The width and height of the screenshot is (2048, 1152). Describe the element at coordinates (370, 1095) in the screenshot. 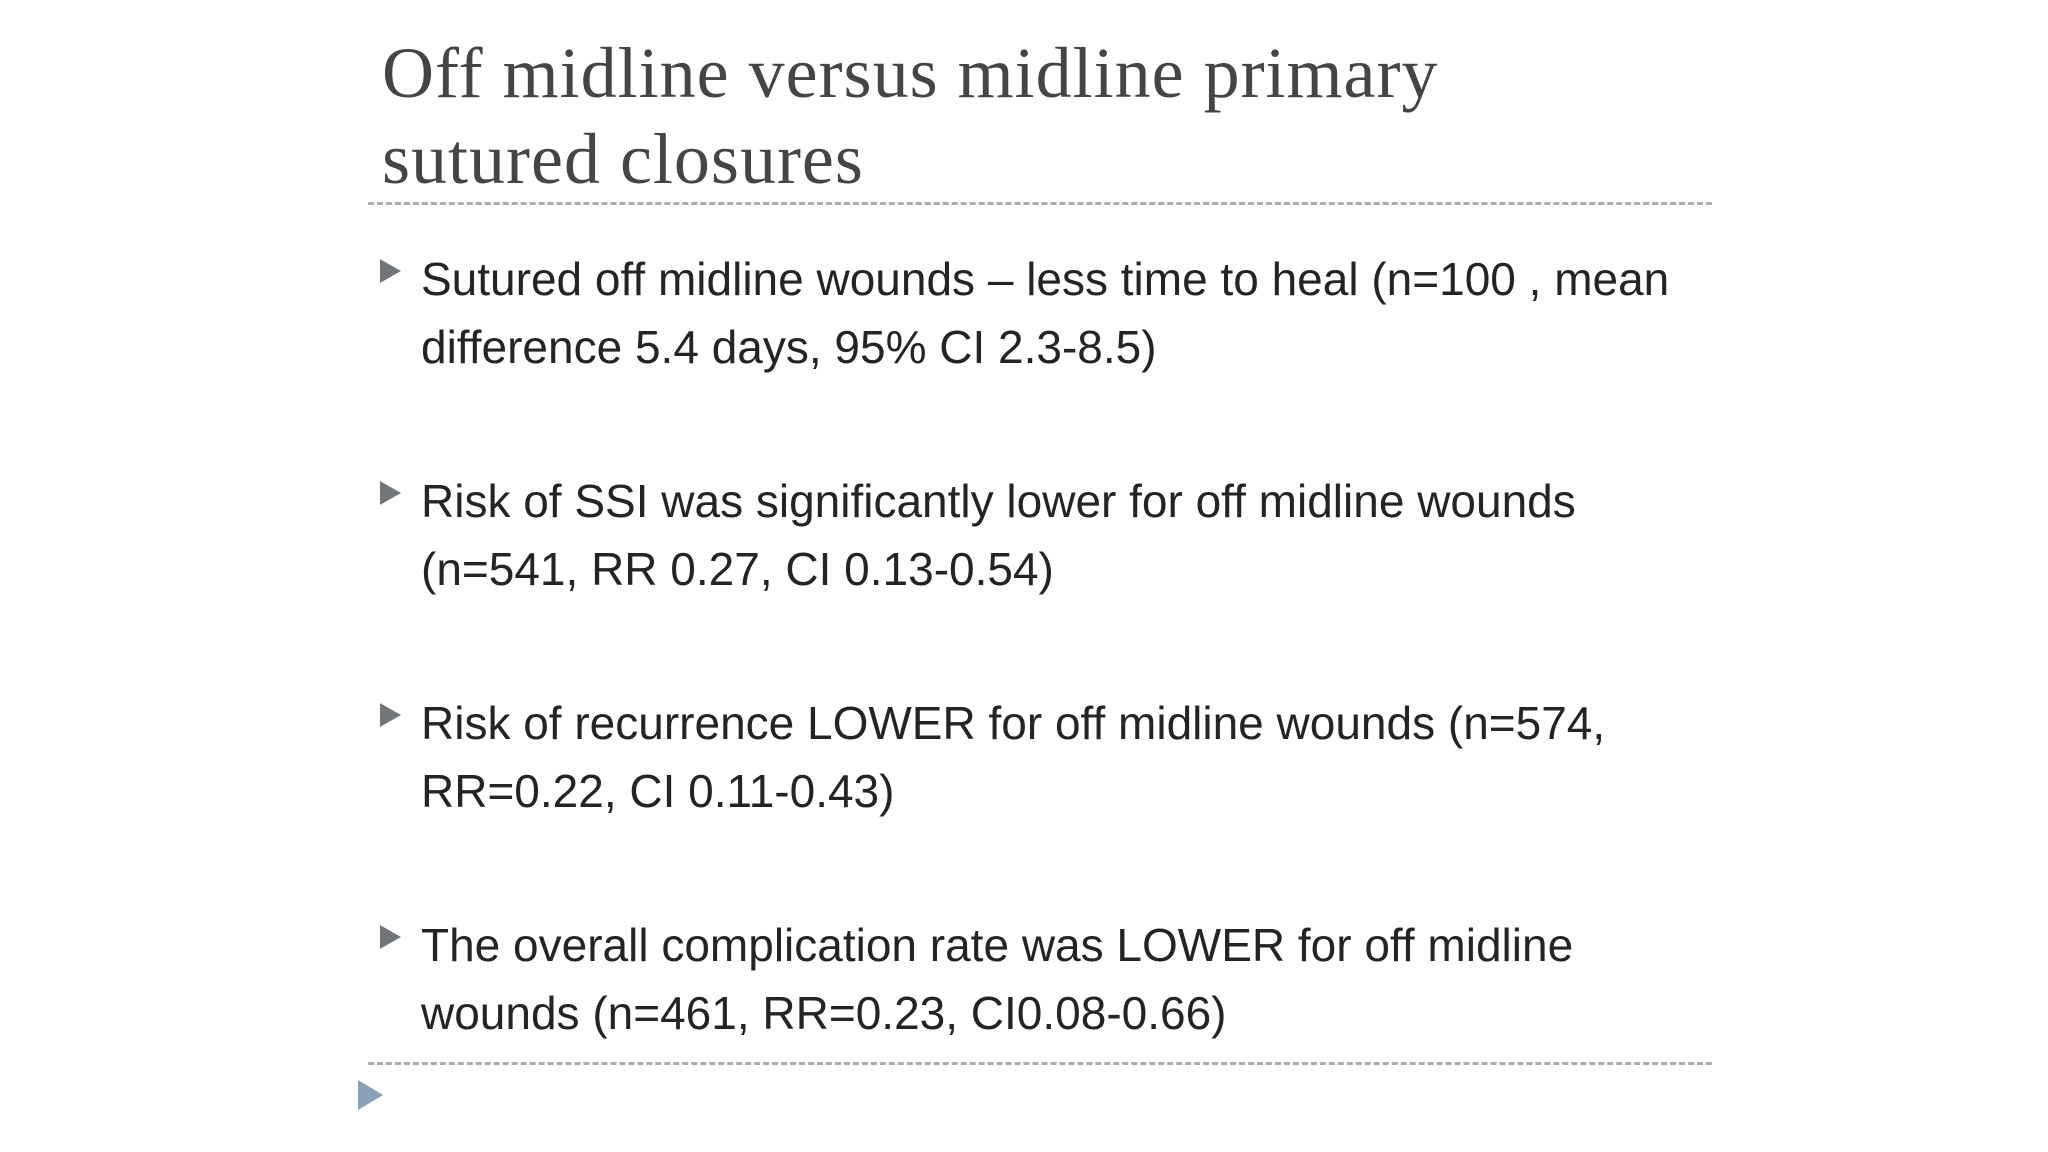

I see `footer-triangle-right-icon` at that location.